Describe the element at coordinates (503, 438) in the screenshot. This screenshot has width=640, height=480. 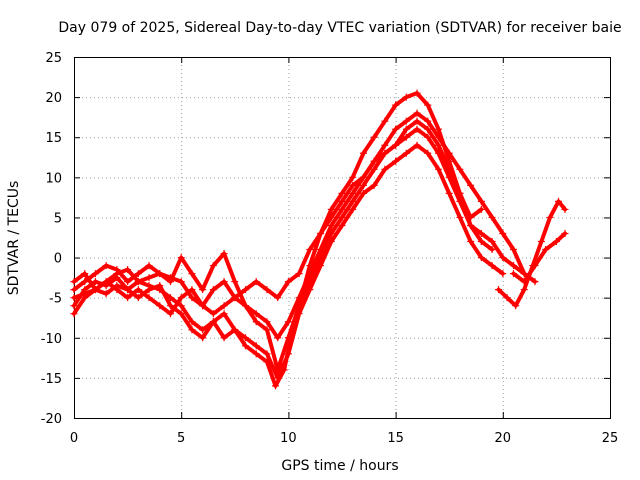
I see `x-tick-label: 20` at that location.